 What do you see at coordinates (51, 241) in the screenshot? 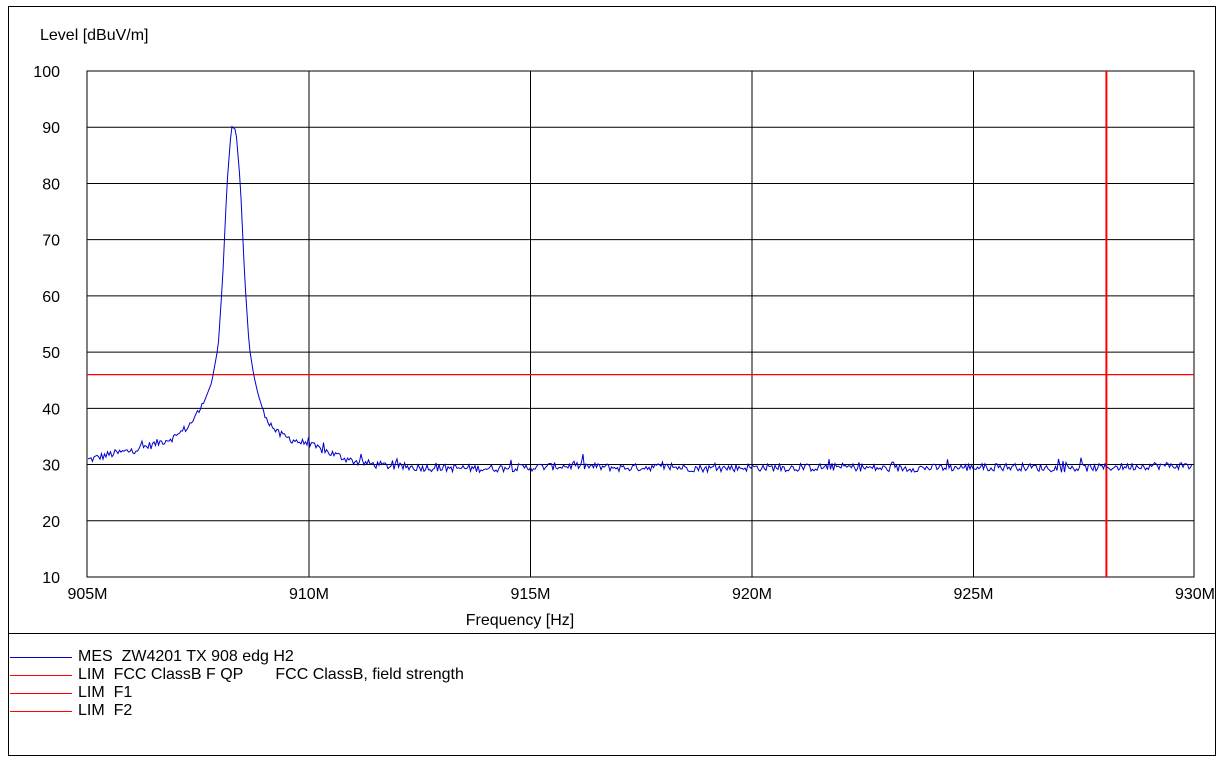
I see `y-tick-label: 70` at bounding box center [51, 241].